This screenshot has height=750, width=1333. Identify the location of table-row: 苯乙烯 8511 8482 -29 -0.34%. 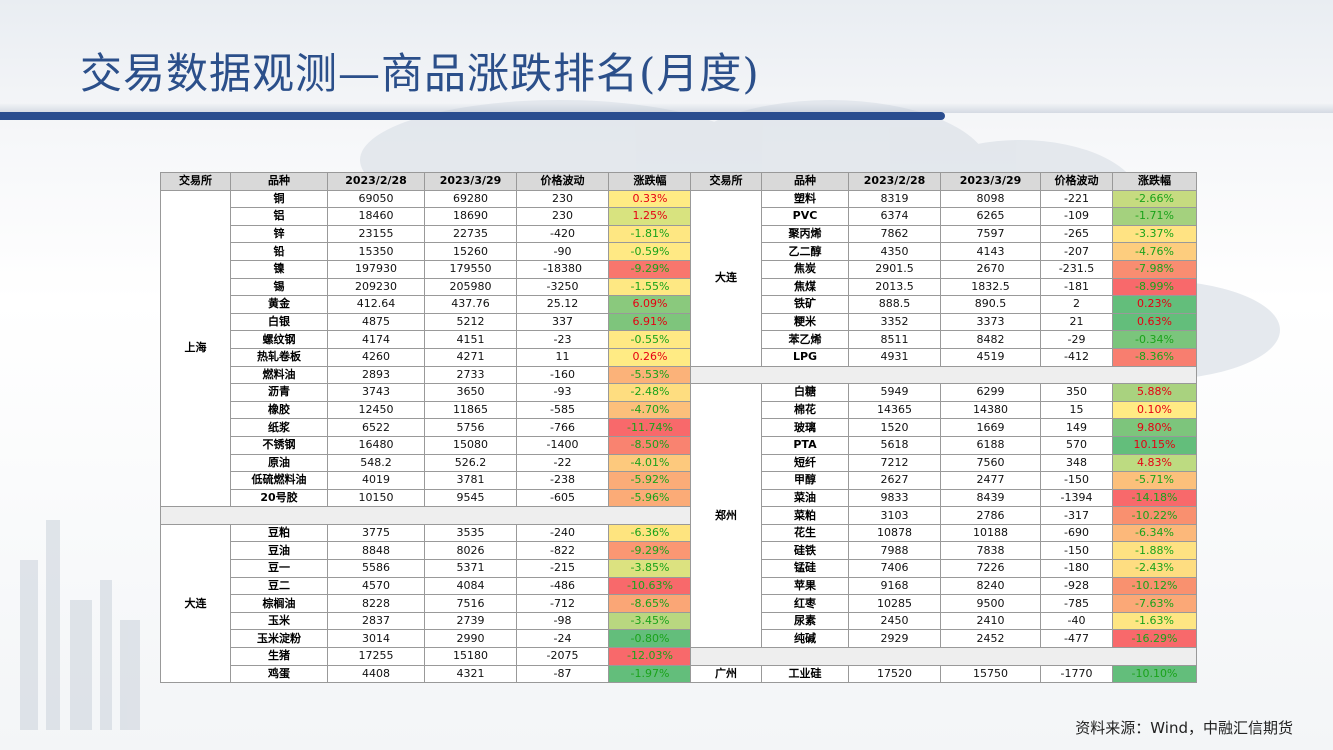
(944, 339).